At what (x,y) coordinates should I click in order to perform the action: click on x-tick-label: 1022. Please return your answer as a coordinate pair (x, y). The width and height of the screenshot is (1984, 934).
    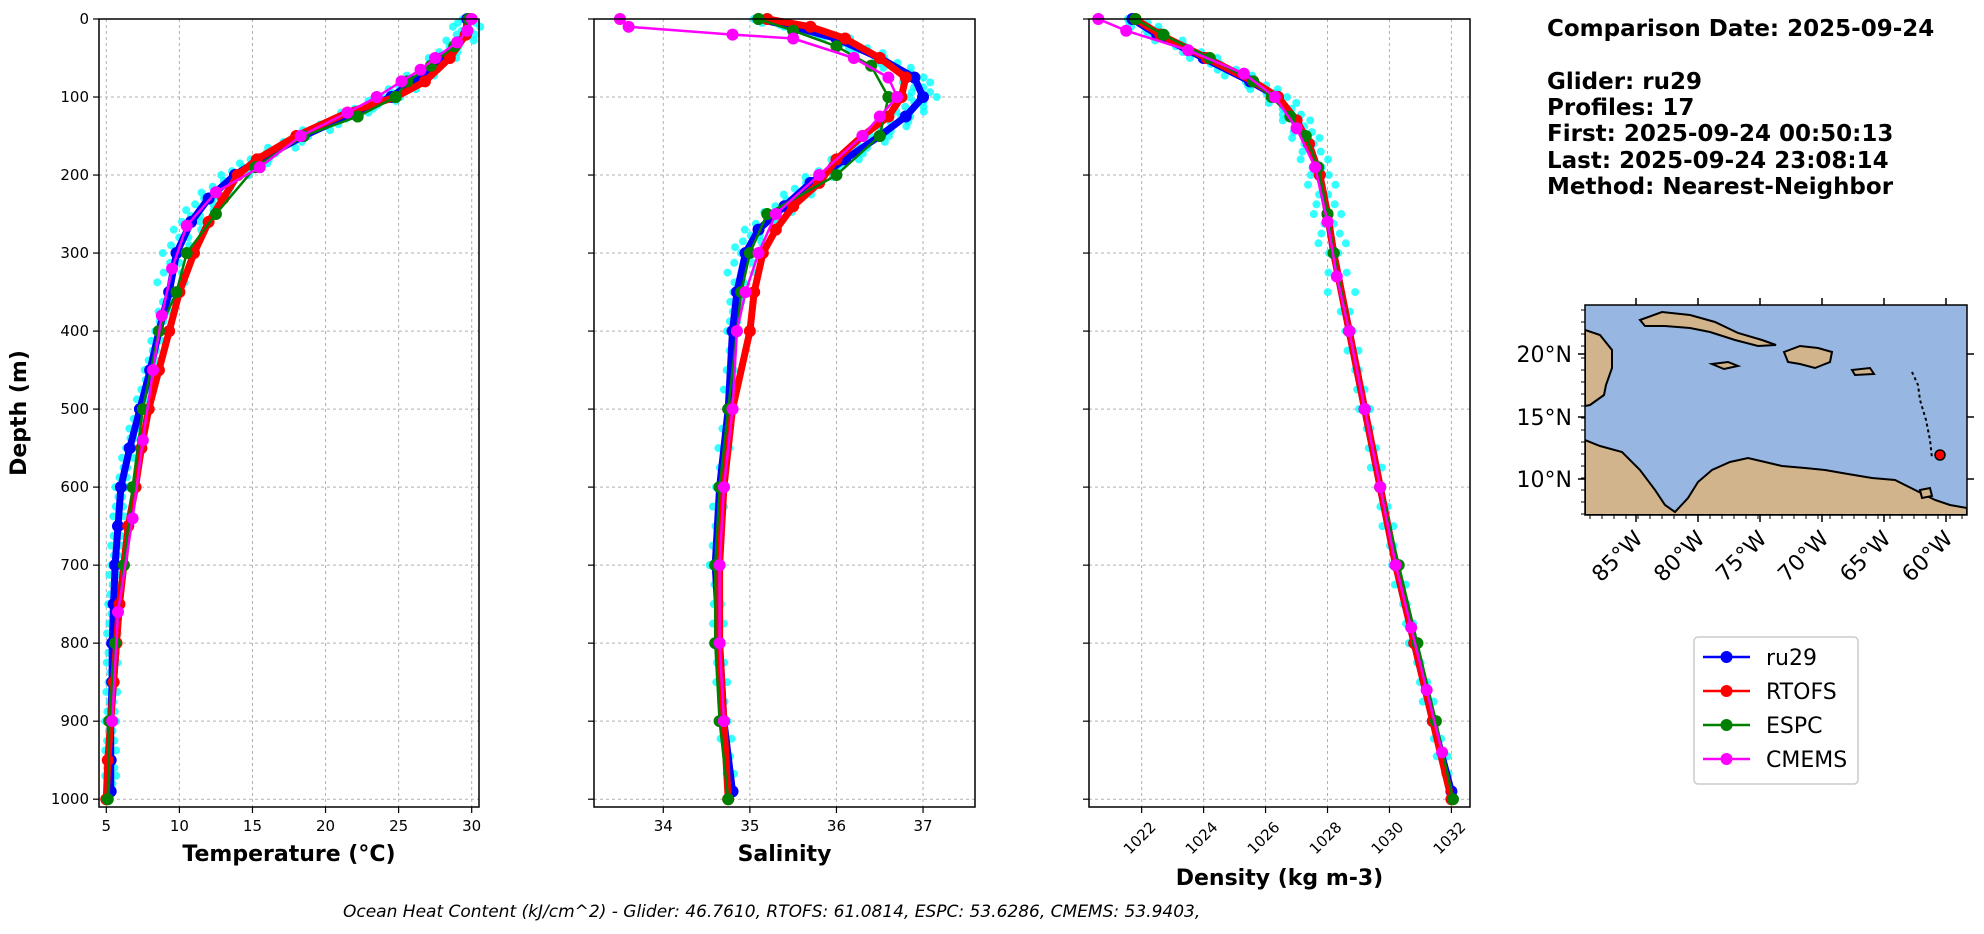
    Looking at the image, I should click on (1140, 838).